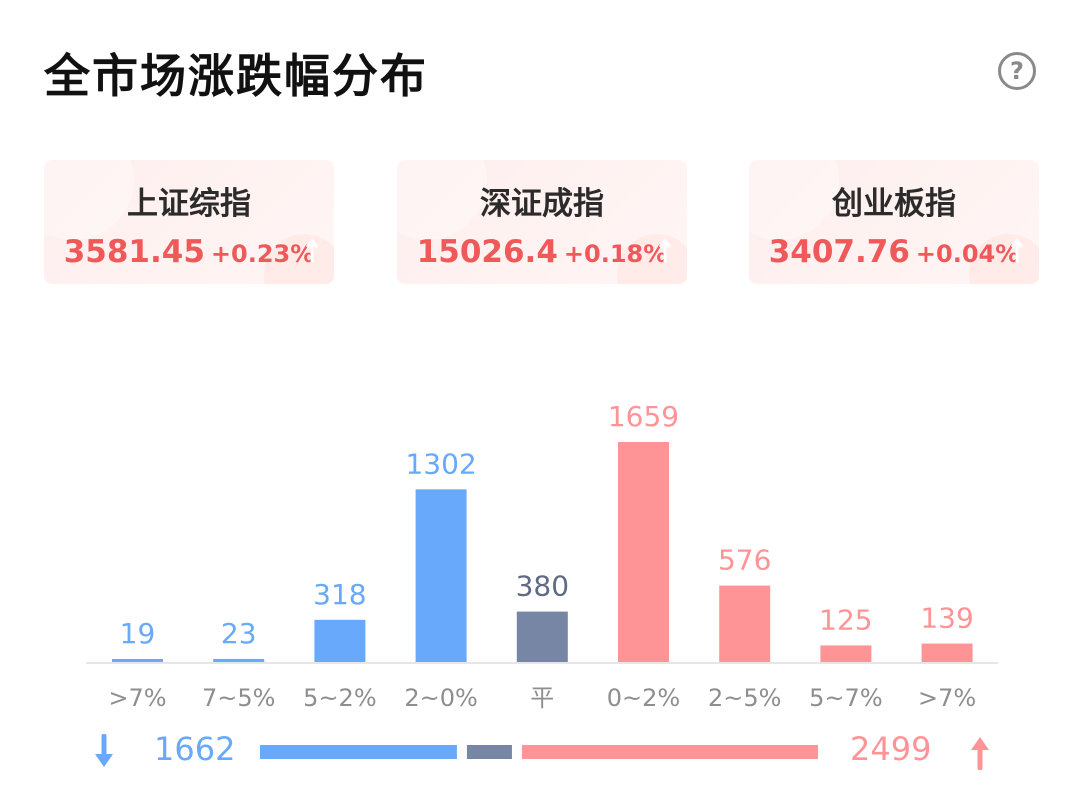  What do you see at coordinates (845, 698) in the screenshot?
I see `x-tick-label: 5~7%` at bounding box center [845, 698].